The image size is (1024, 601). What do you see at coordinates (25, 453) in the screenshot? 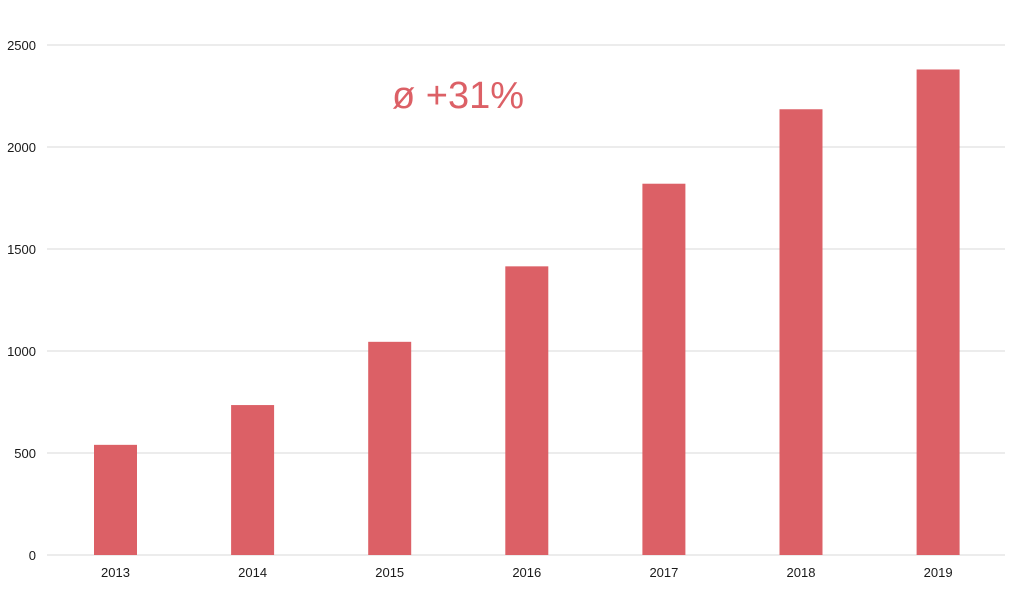
I see `y-tick-label-500: 500` at bounding box center [25, 453].